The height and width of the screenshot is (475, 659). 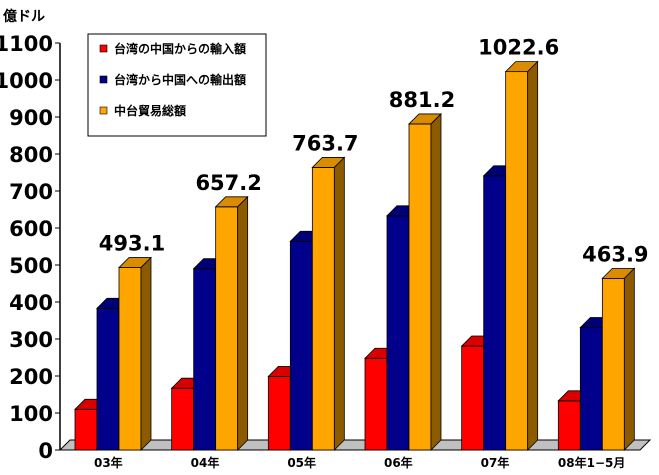 What do you see at coordinates (31, 155) in the screenshot?
I see `y-tick-label: 800` at bounding box center [31, 155].